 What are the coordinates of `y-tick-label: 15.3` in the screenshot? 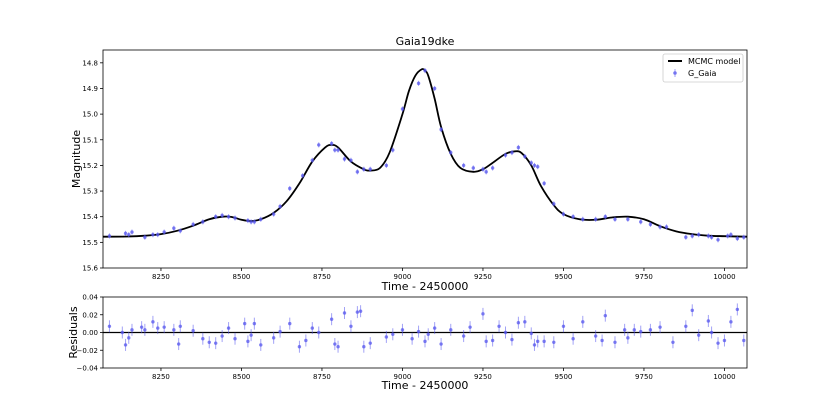 It's located at (90, 192).